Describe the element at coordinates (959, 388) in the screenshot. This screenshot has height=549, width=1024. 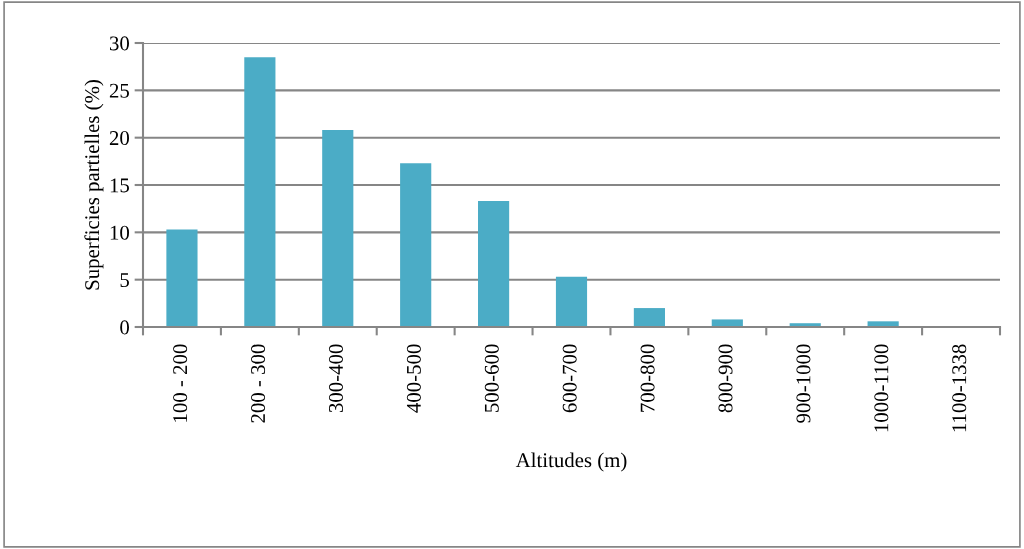
I see `x-tick-label: 1100-1338` at that location.